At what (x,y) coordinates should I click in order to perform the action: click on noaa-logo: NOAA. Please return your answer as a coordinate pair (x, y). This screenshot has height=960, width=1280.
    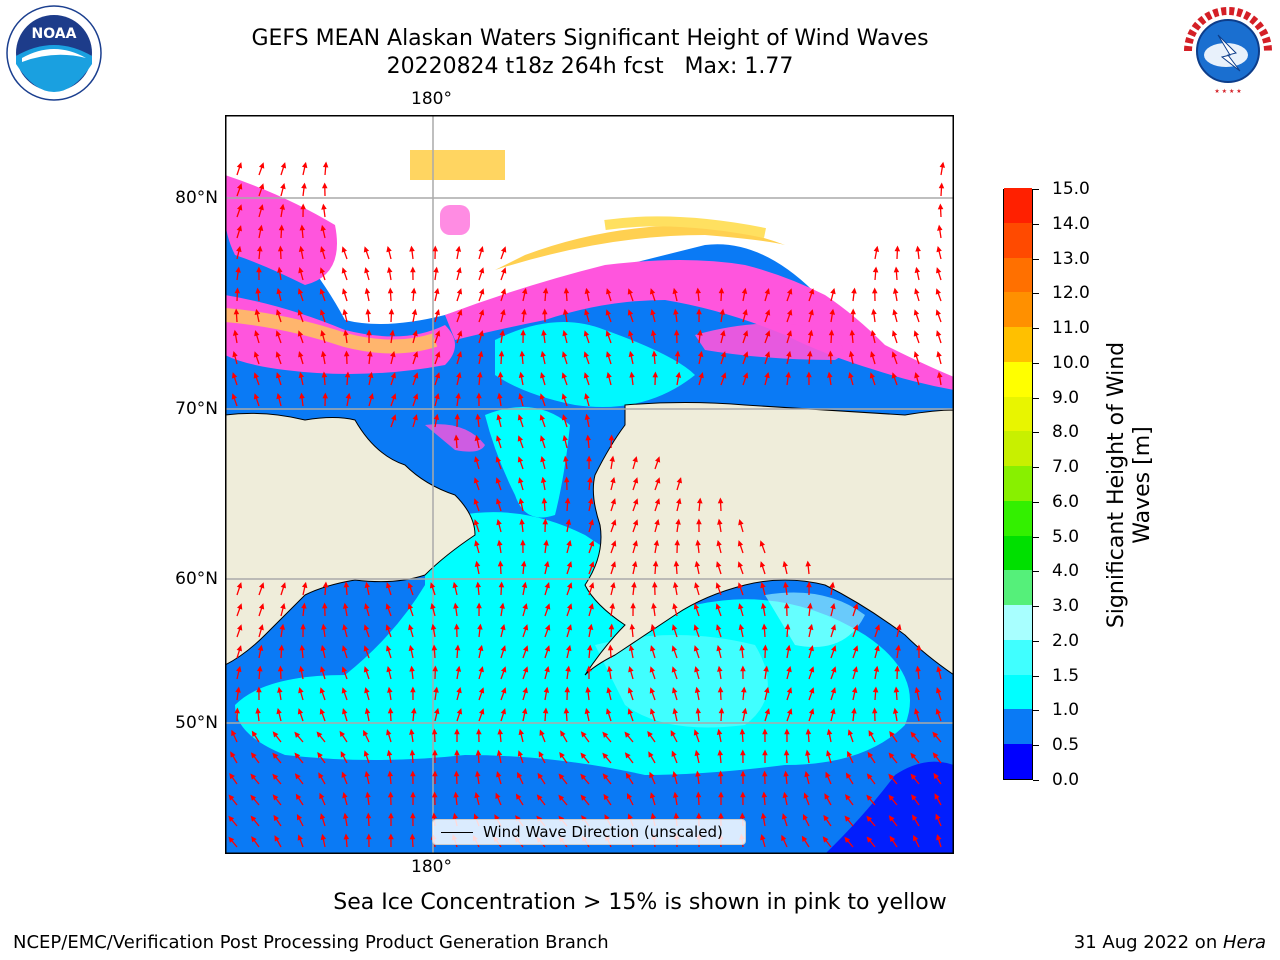
    Looking at the image, I should click on (54, 53).